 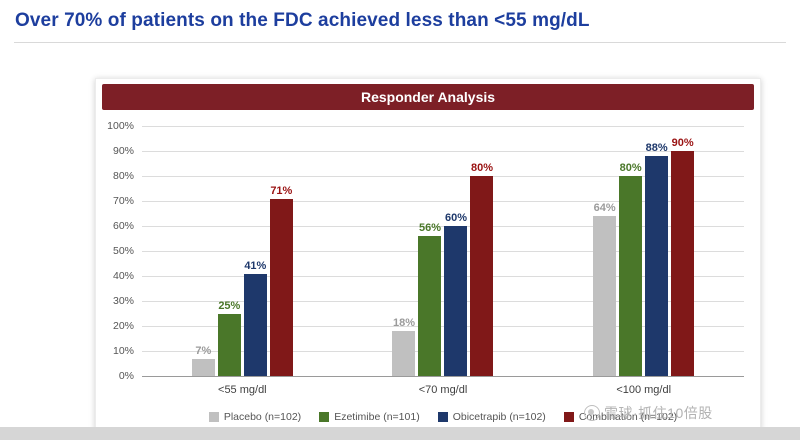 What do you see at coordinates (400, 433) in the screenshot?
I see `bottom-strip` at bounding box center [400, 433].